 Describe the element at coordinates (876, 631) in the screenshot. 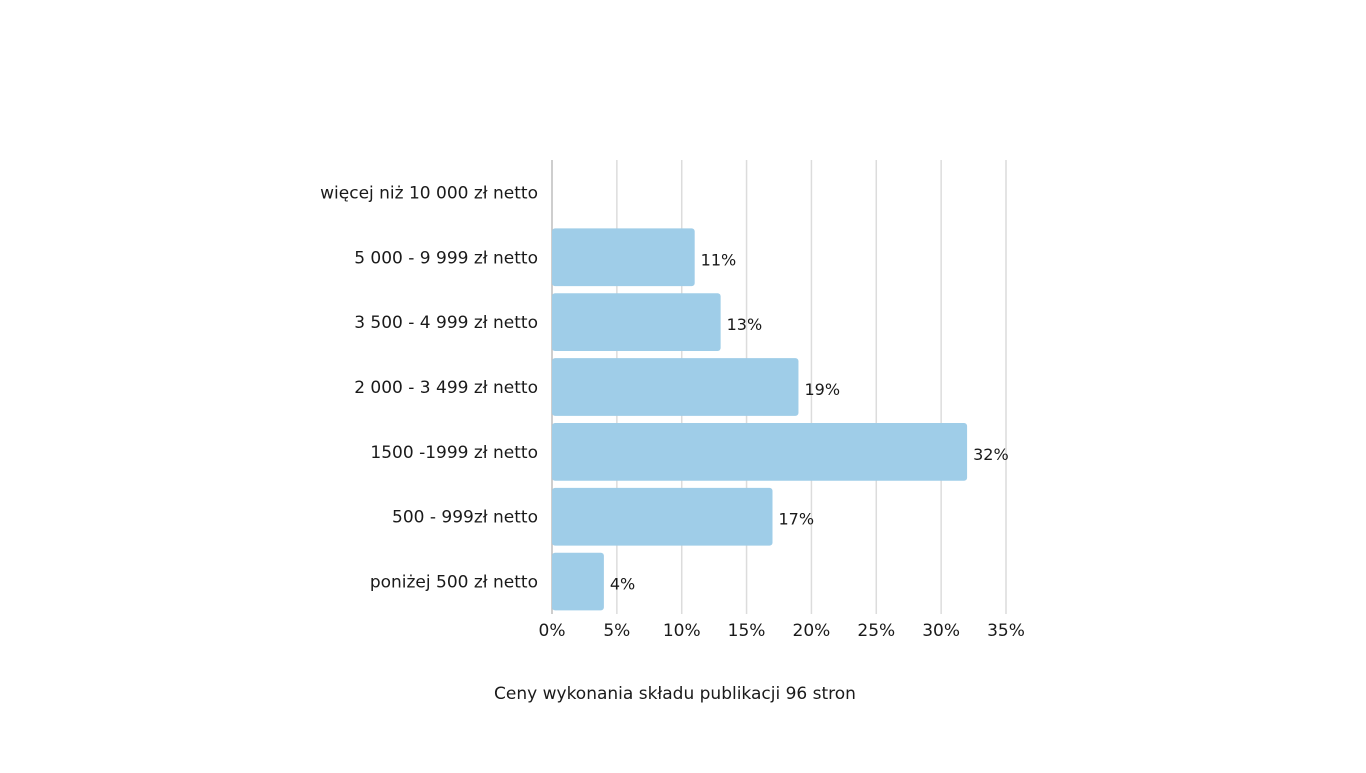

I see `x-tick-label: 25%` at that location.